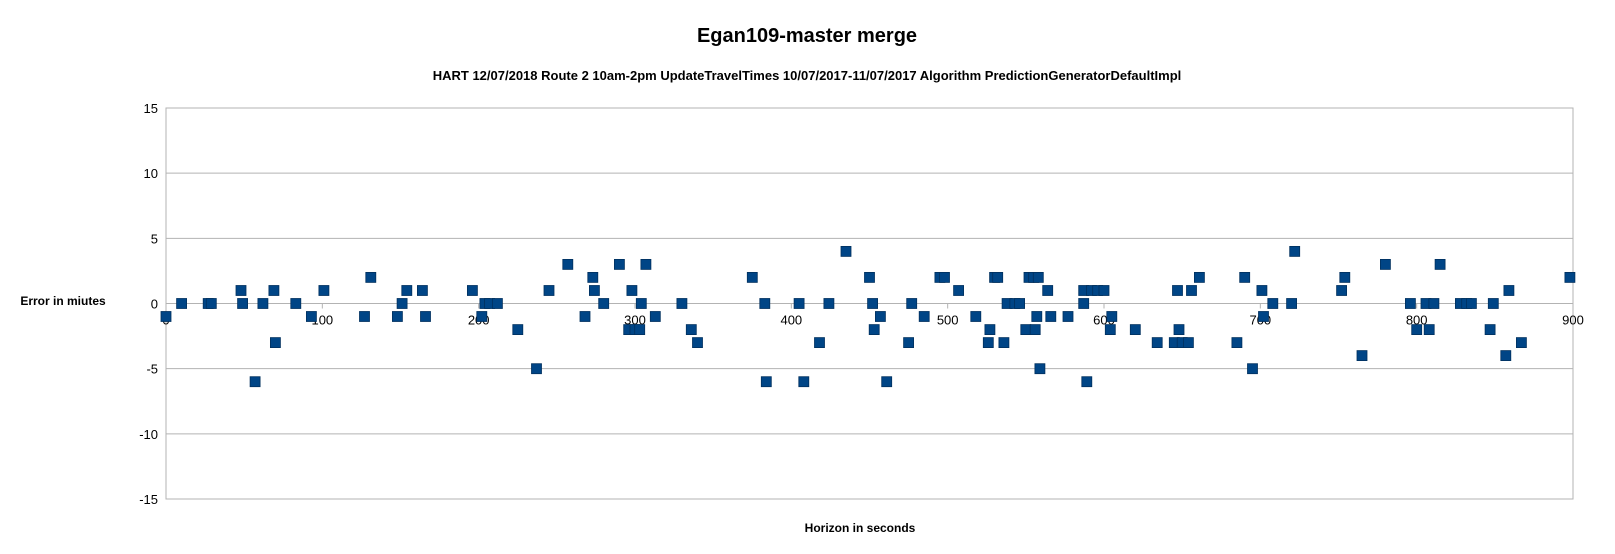  What do you see at coordinates (1573, 320) in the screenshot?
I see `x-tick-label: 900` at bounding box center [1573, 320].